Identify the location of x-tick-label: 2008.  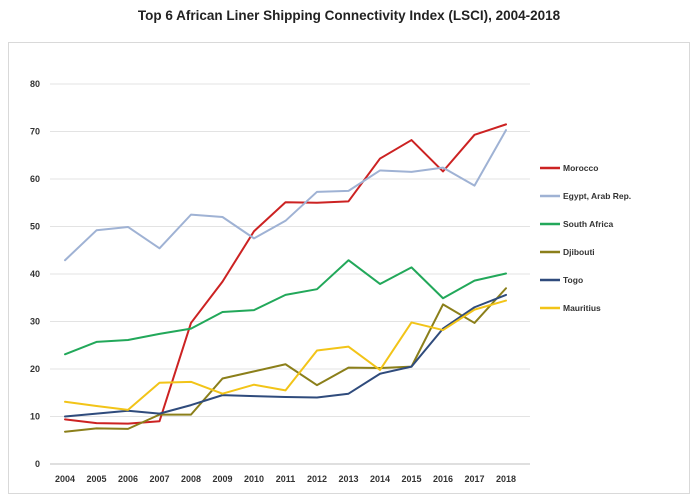
(191, 479).